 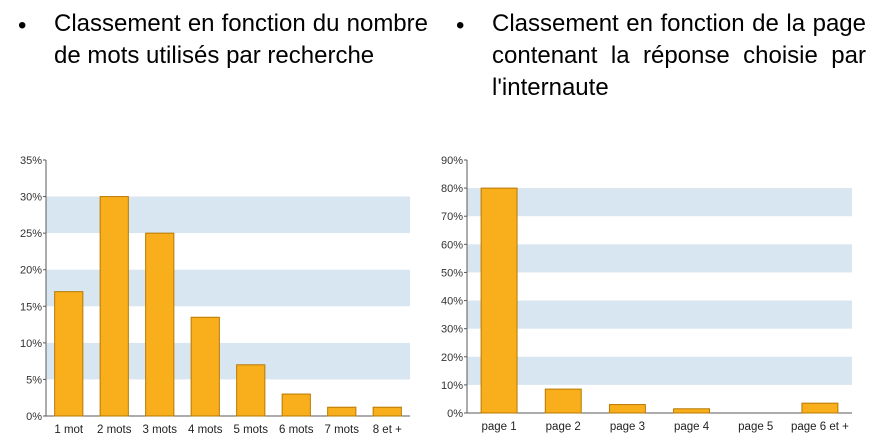 What do you see at coordinates (31, 307) in the screenshot?
I see `chart-words-y-tick-label: 15%` at bounding box center [31, 307].